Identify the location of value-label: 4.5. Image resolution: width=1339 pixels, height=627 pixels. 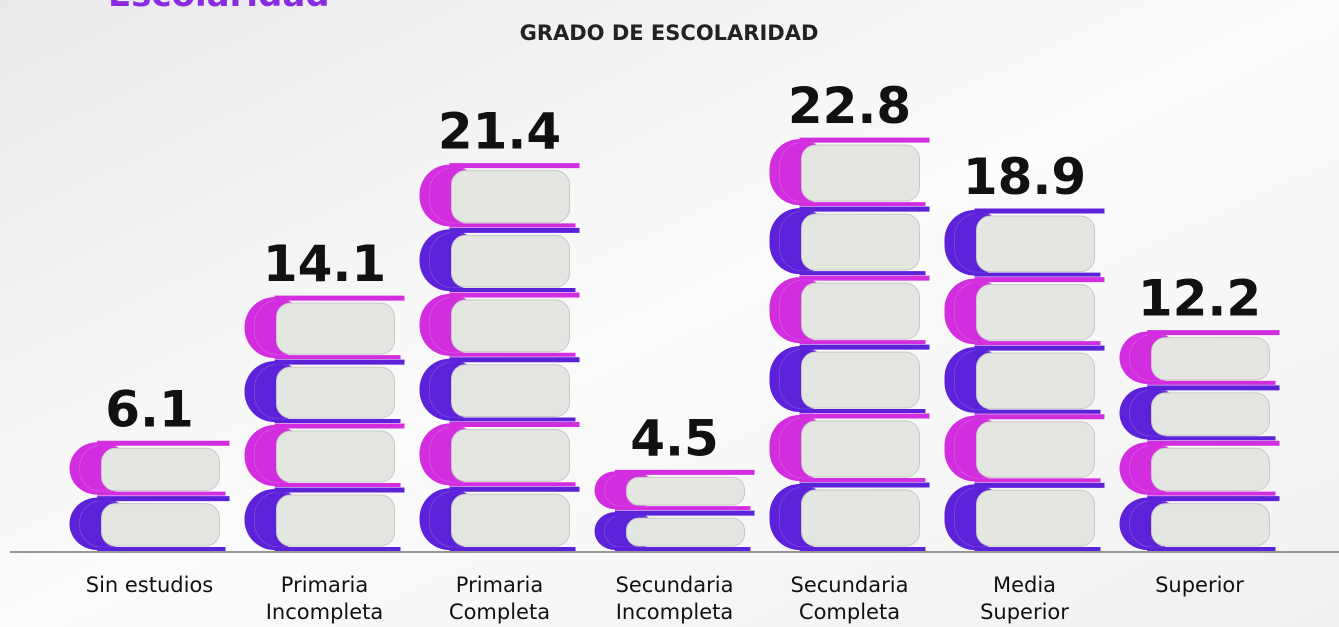
(674, 438).